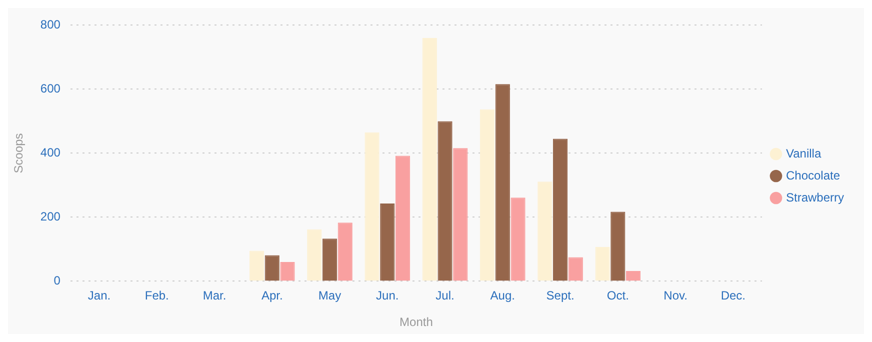 The image size is (872, 342). What do you see at coordinates (330, 295) in the screenshot?
I see `x-tick-label: May` at bounding box center [330, 295].